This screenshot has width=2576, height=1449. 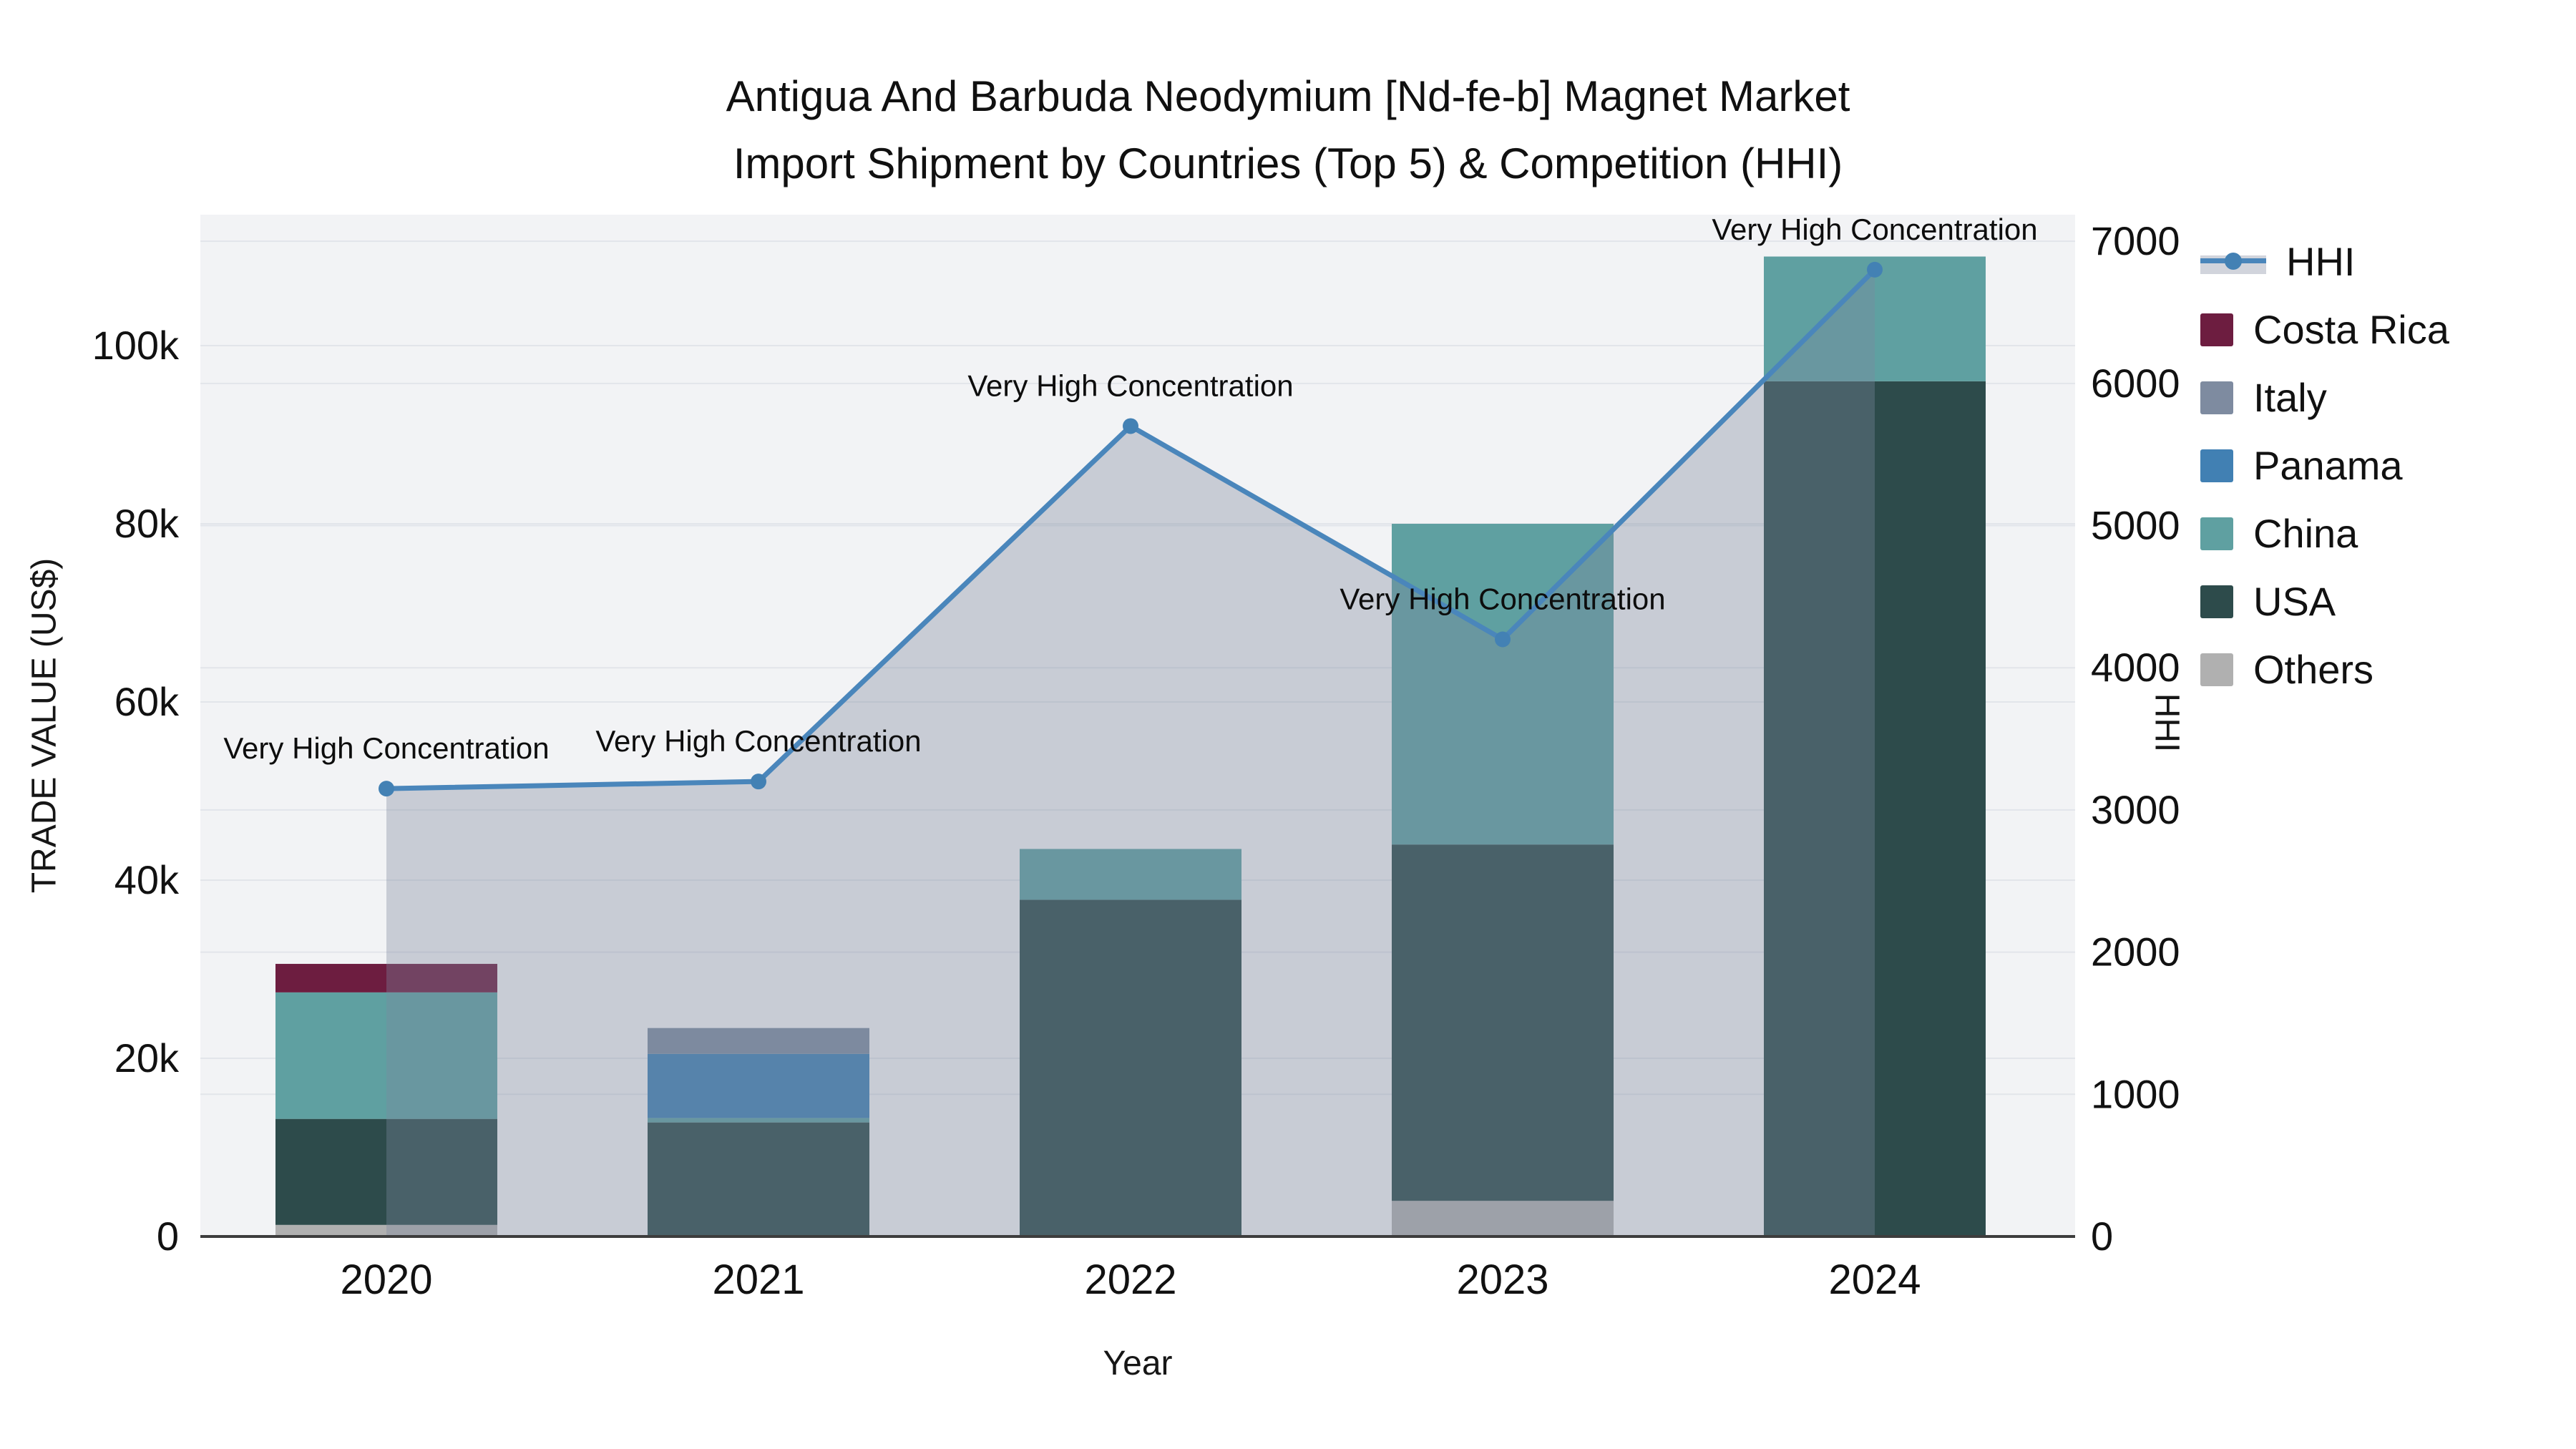 I want to click on y-right-tick-7000: 7000, so click(x=2135, y=240).